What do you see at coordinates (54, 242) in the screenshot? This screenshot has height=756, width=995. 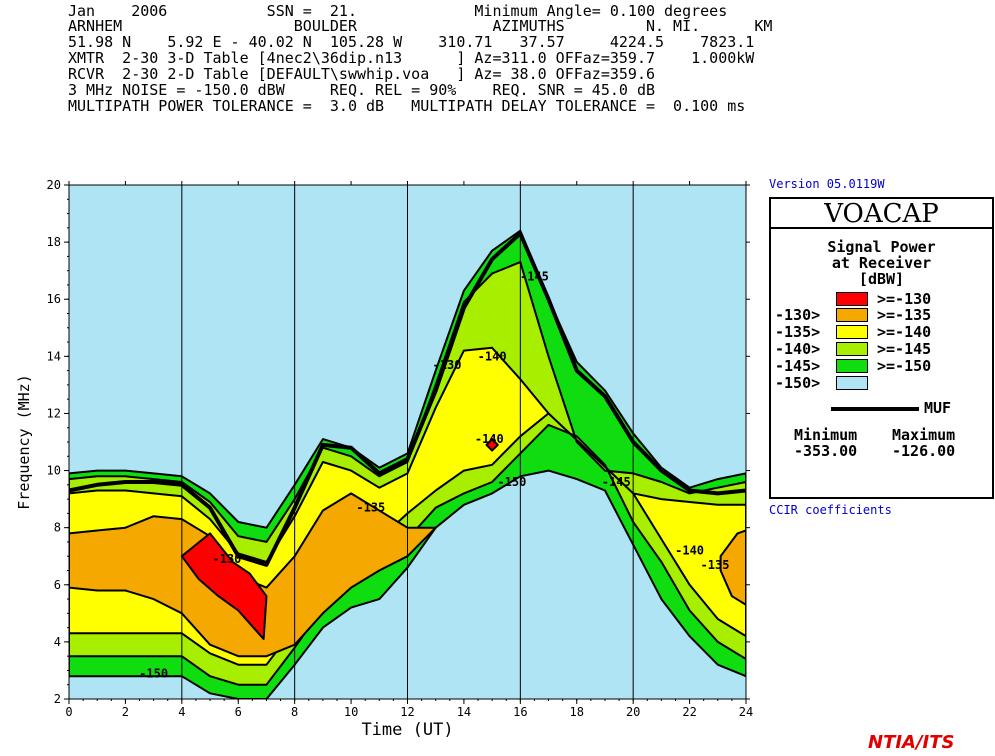 I see `y-tick-label-18: 18` at bounding box center [54, 242].